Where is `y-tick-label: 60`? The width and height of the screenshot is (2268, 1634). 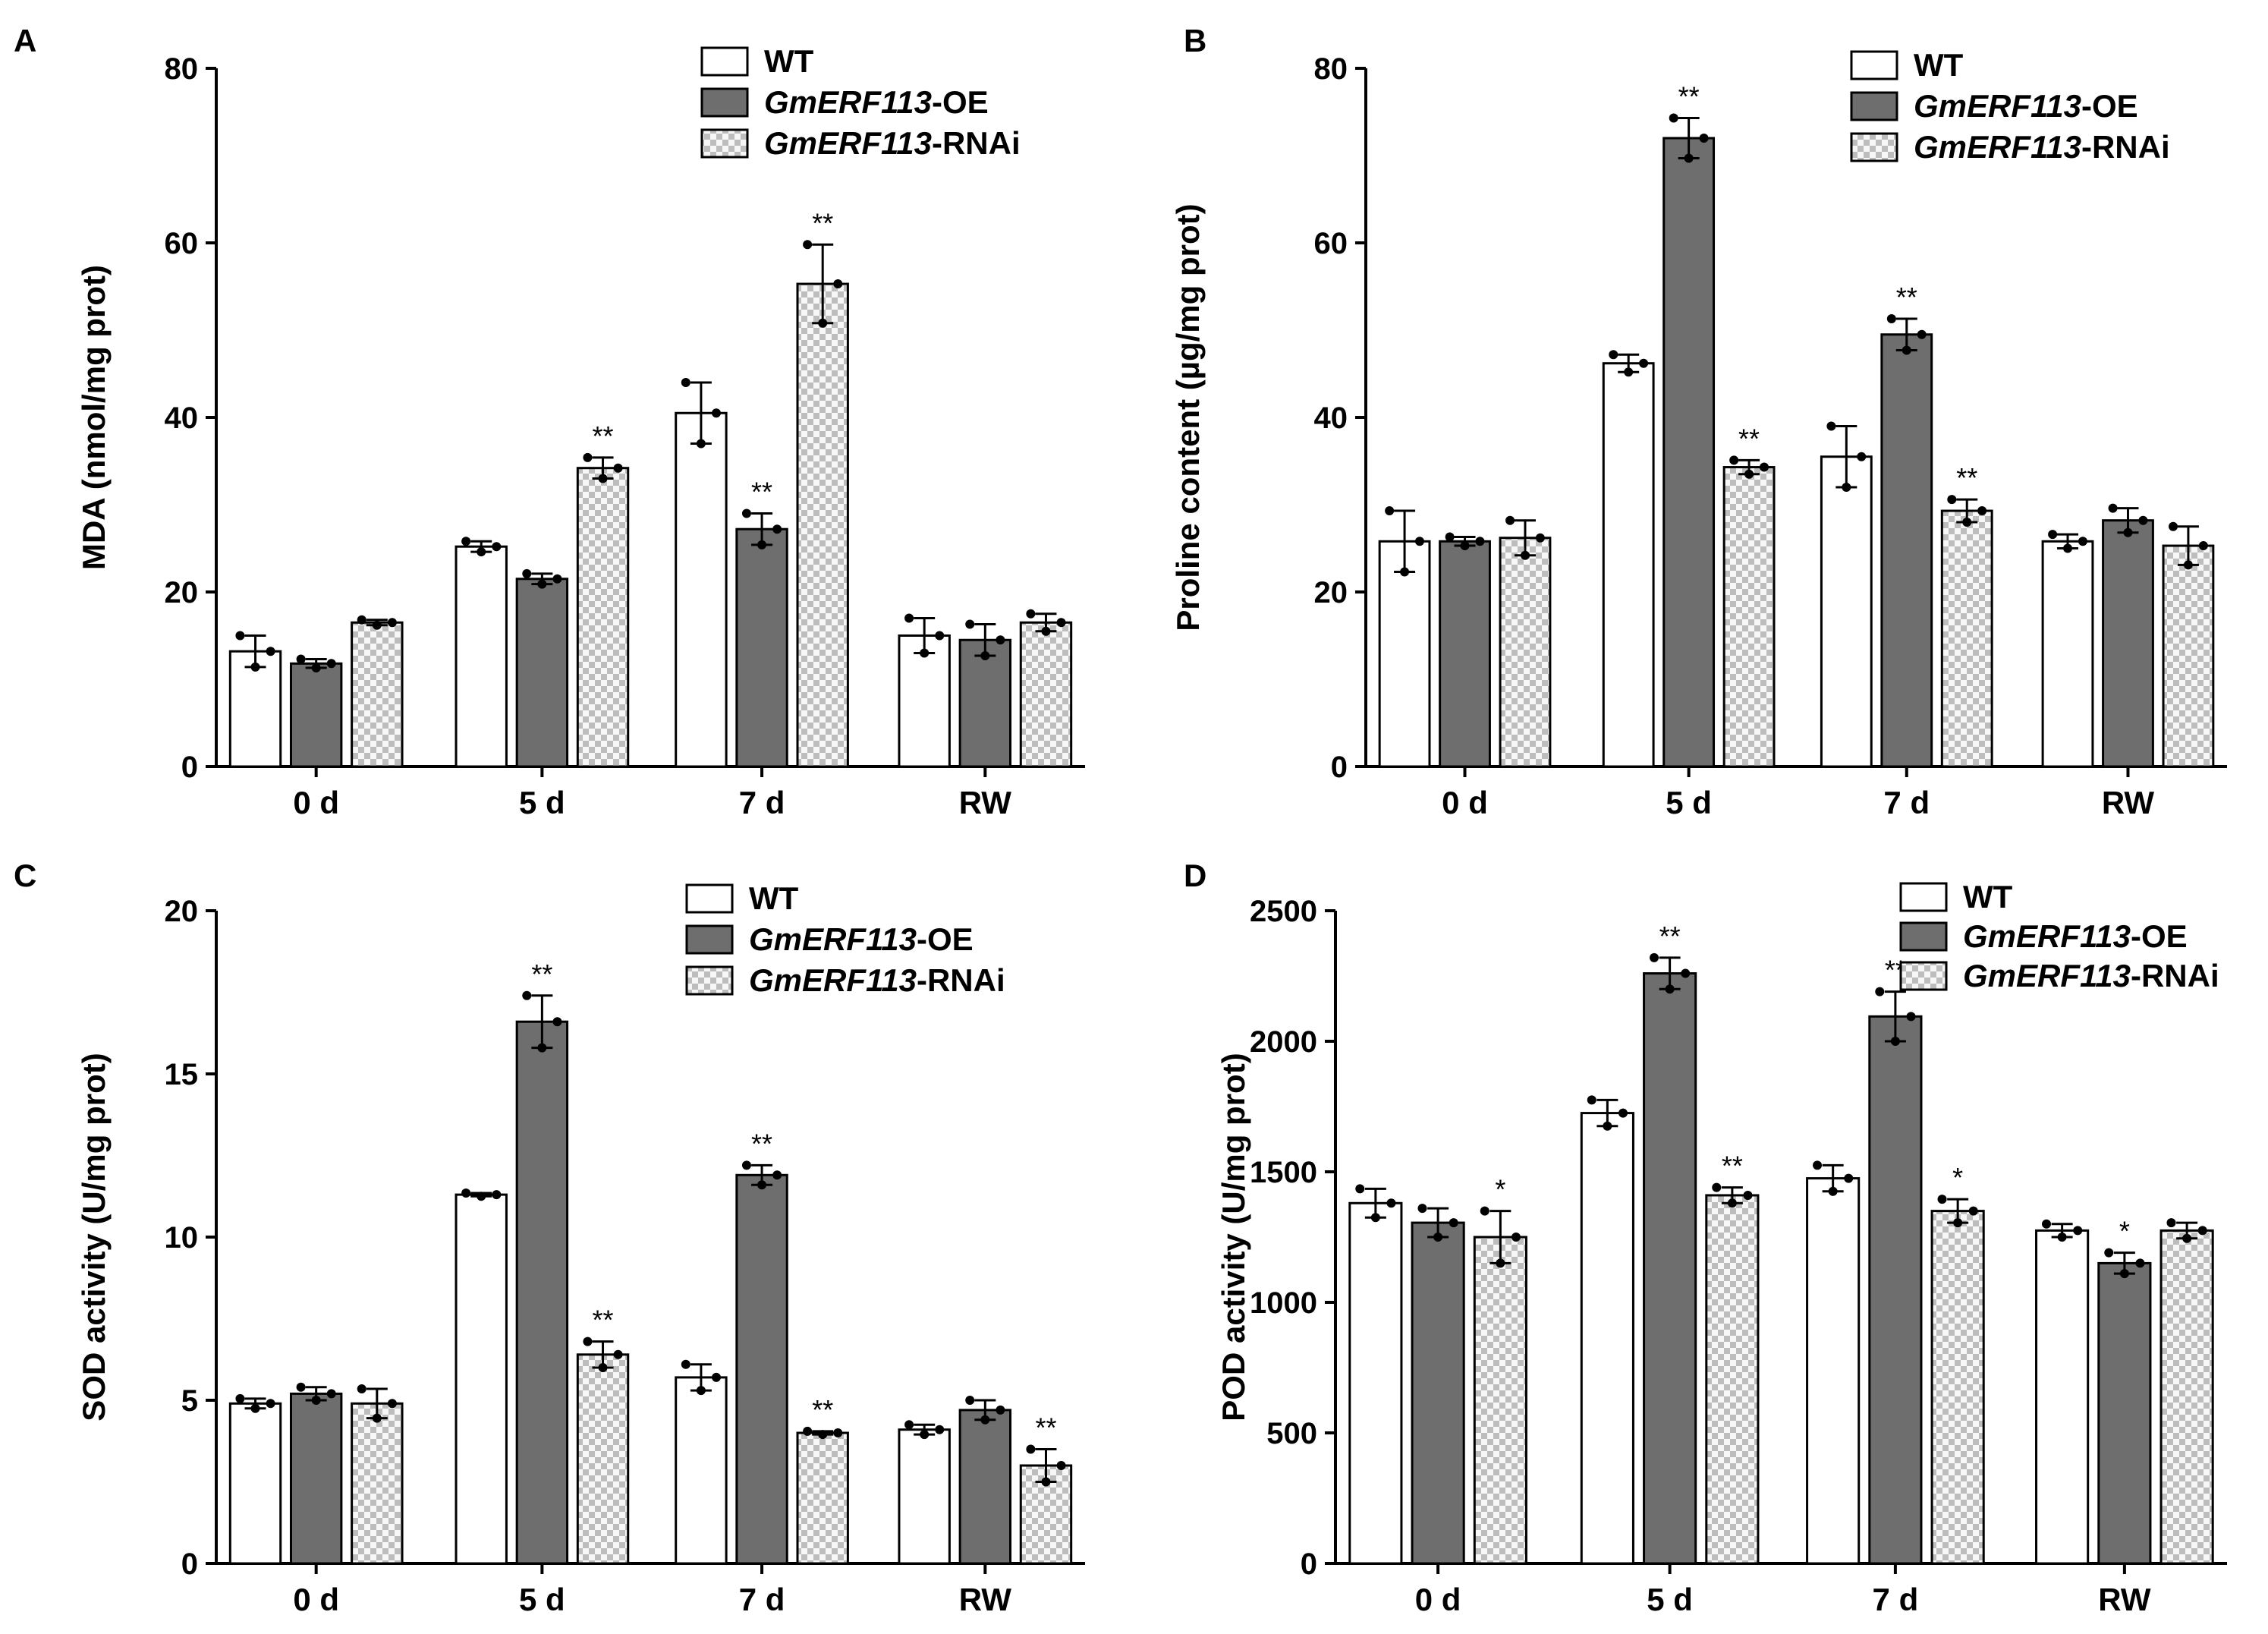
y-tick-label: 60 is located at coordinates (1331, 244).